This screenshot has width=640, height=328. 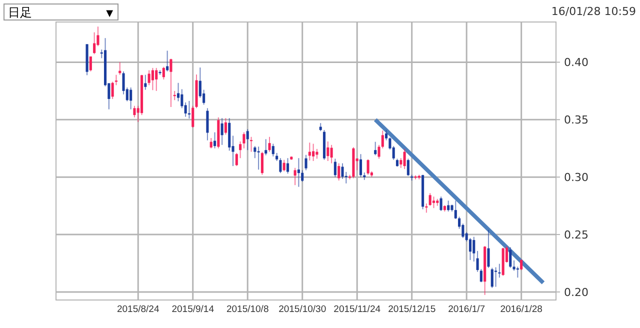 I want to click on x-tick-label: 2015/10/8, so click(x=247, y=309).